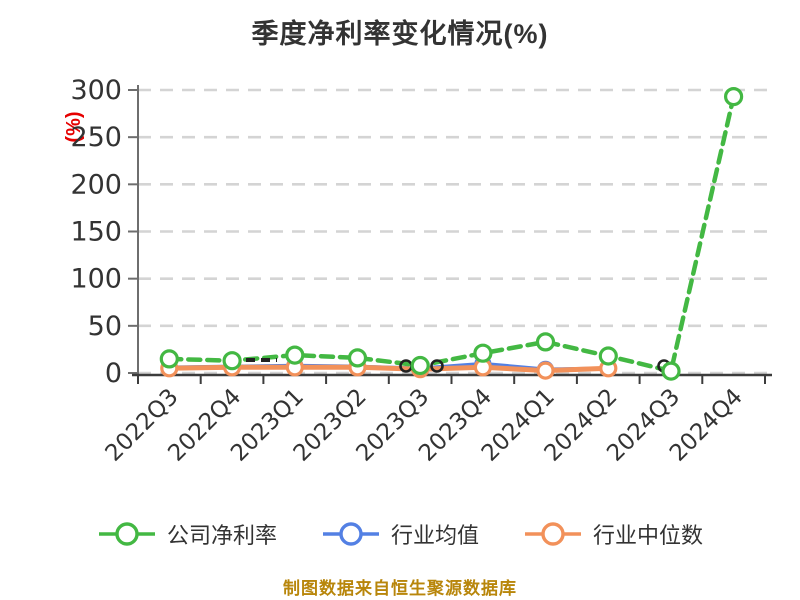  What do you see at coordinates (96, 137) in the screenshot?
I see `y-tick-label: 250` at bounding box center [96, 137].